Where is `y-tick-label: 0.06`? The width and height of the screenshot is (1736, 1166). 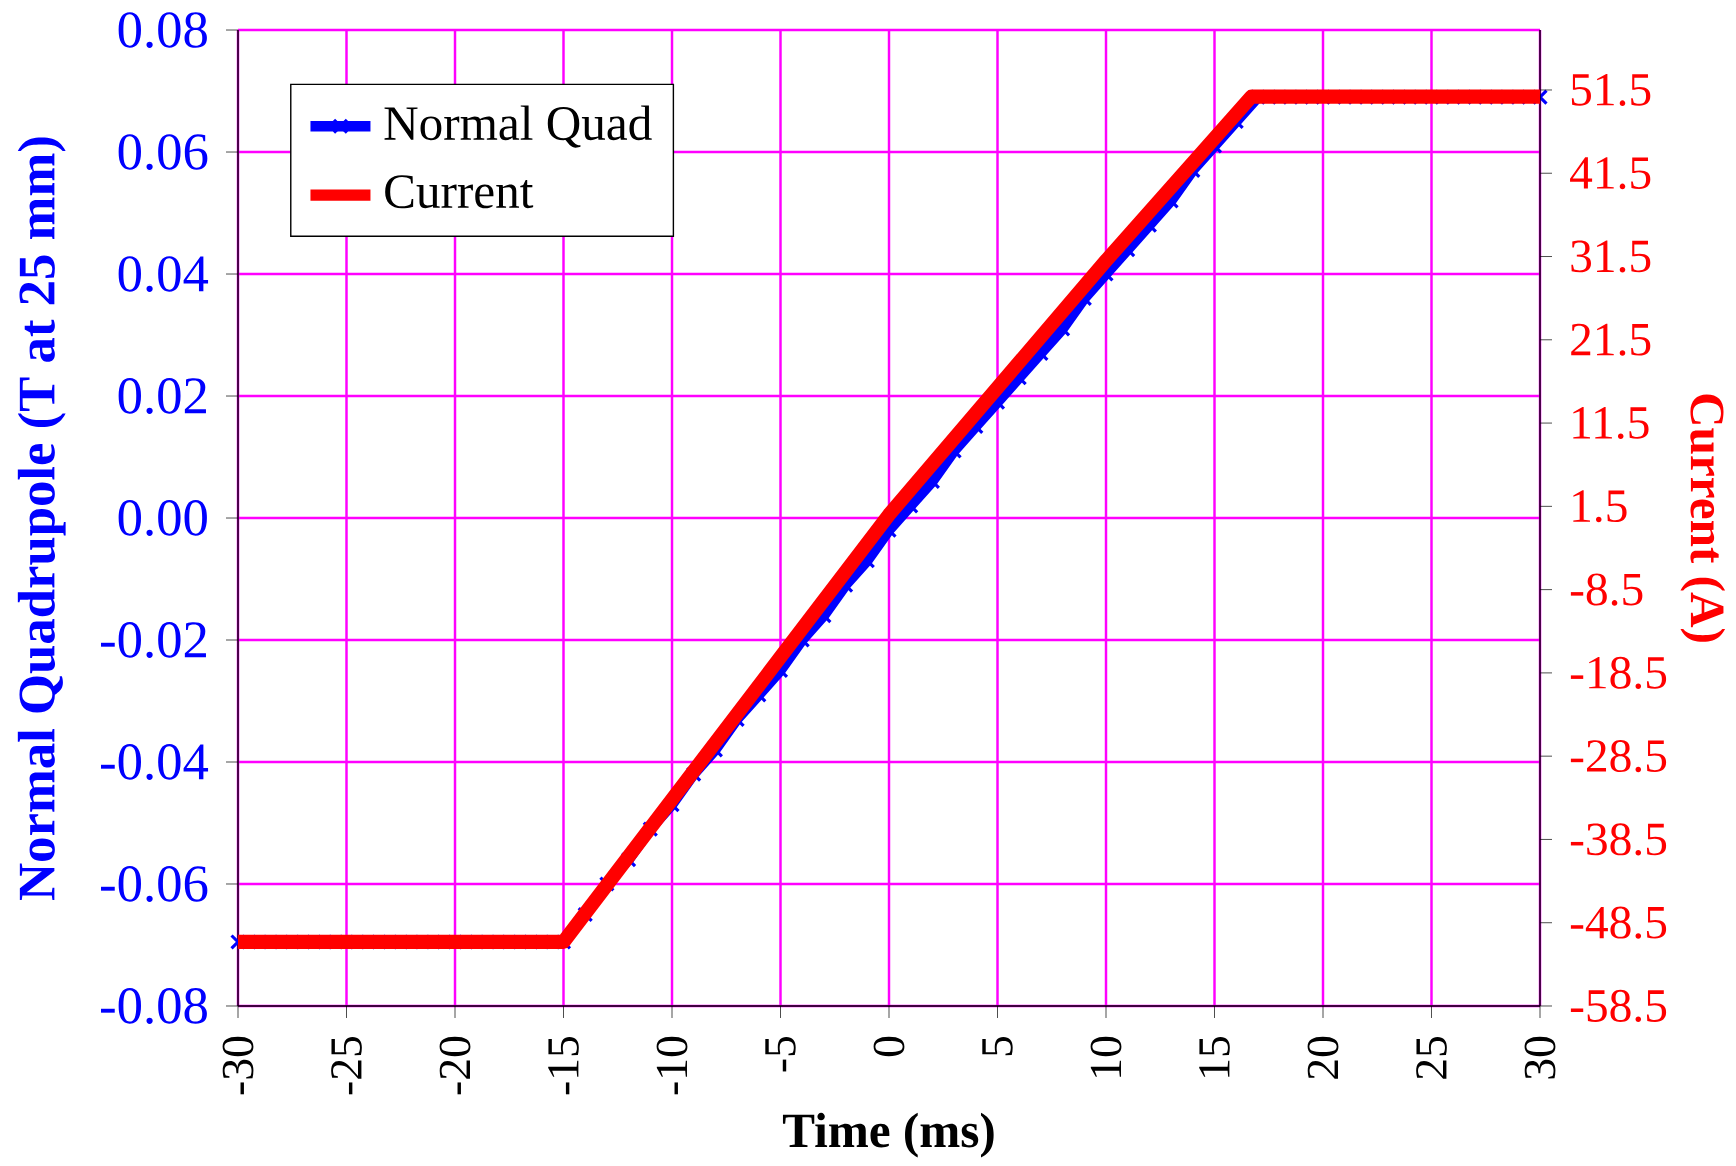 y-tick-label: 0.06 is located at coordinates (163, 152).